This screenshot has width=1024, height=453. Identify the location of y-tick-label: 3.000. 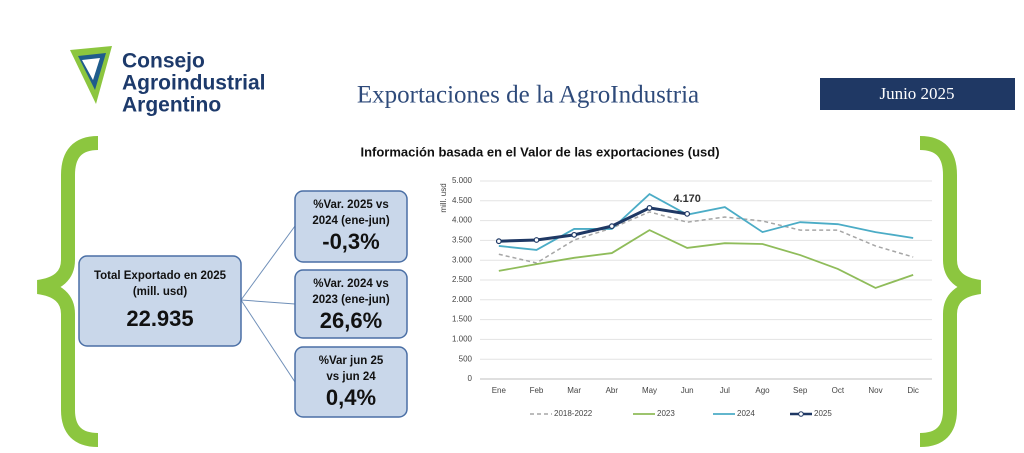
(462, 259).